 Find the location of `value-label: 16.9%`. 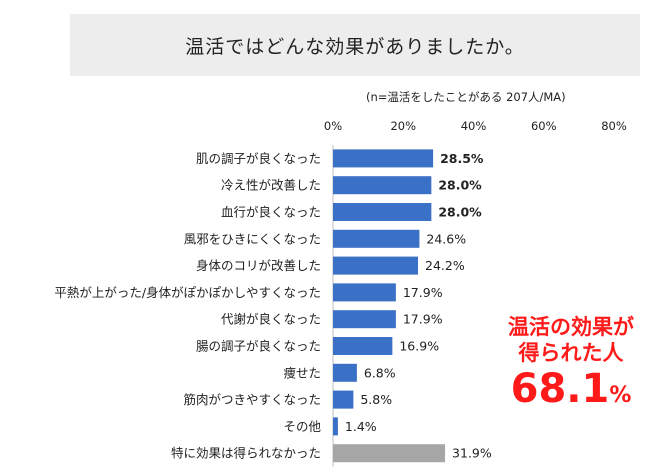

value-label: 16.9% is located at coordinates (419, 346).